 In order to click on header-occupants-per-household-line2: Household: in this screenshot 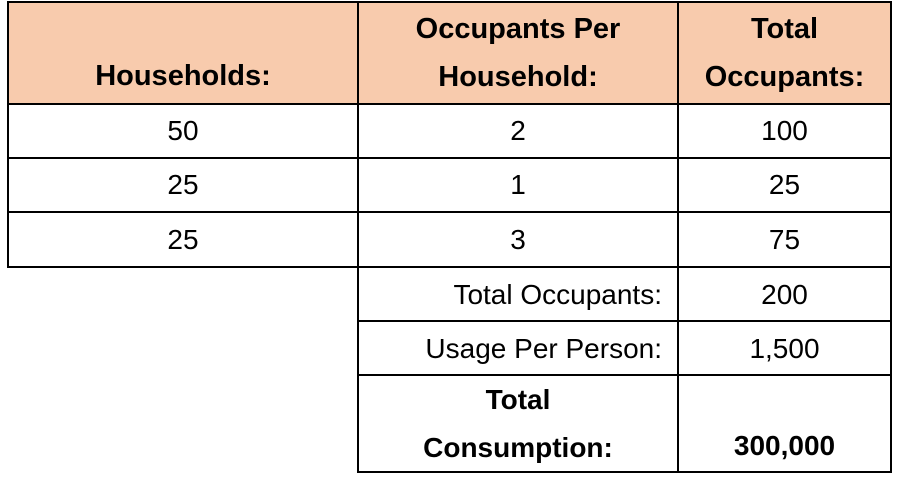, I will do `click(518, 77)`.